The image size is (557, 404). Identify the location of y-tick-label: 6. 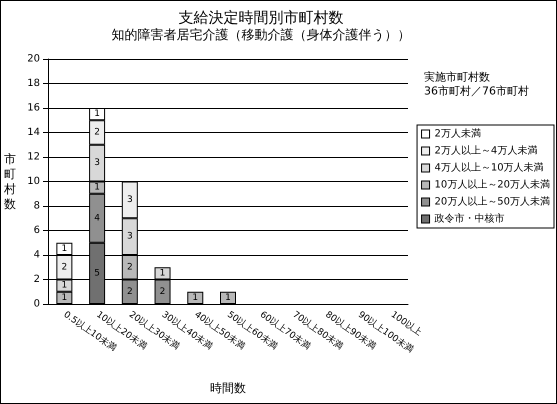
(37, 230).